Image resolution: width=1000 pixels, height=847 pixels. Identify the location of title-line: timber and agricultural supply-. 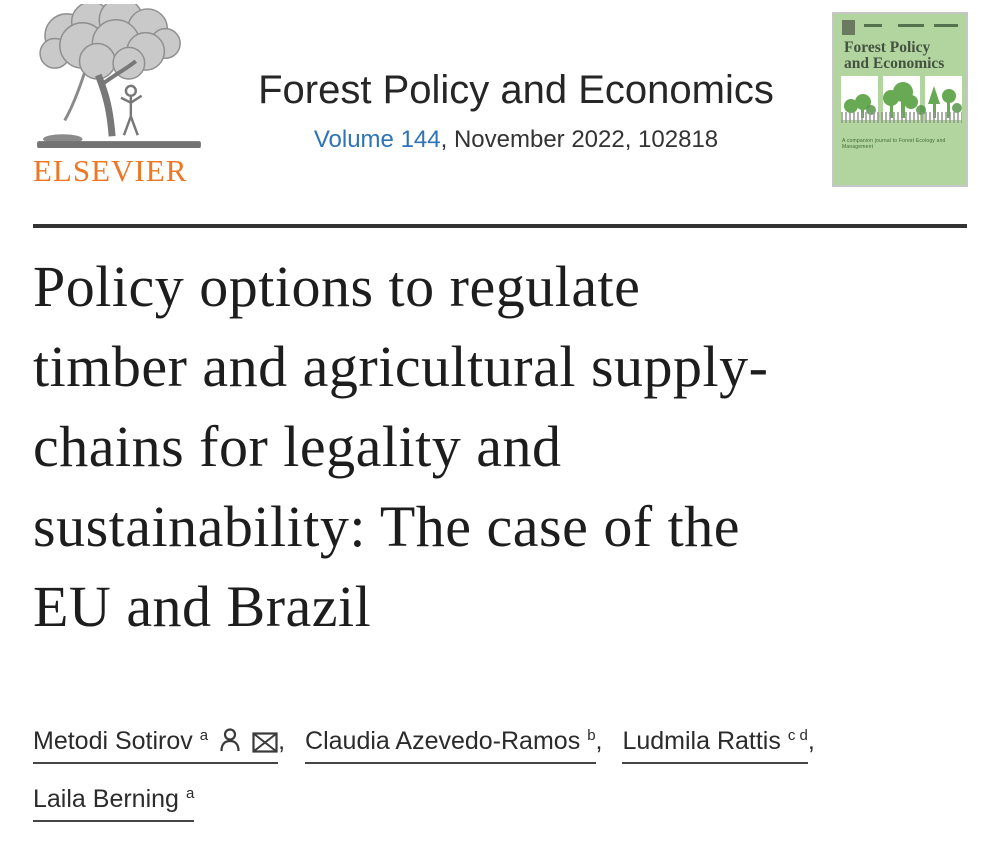
(401, 366).